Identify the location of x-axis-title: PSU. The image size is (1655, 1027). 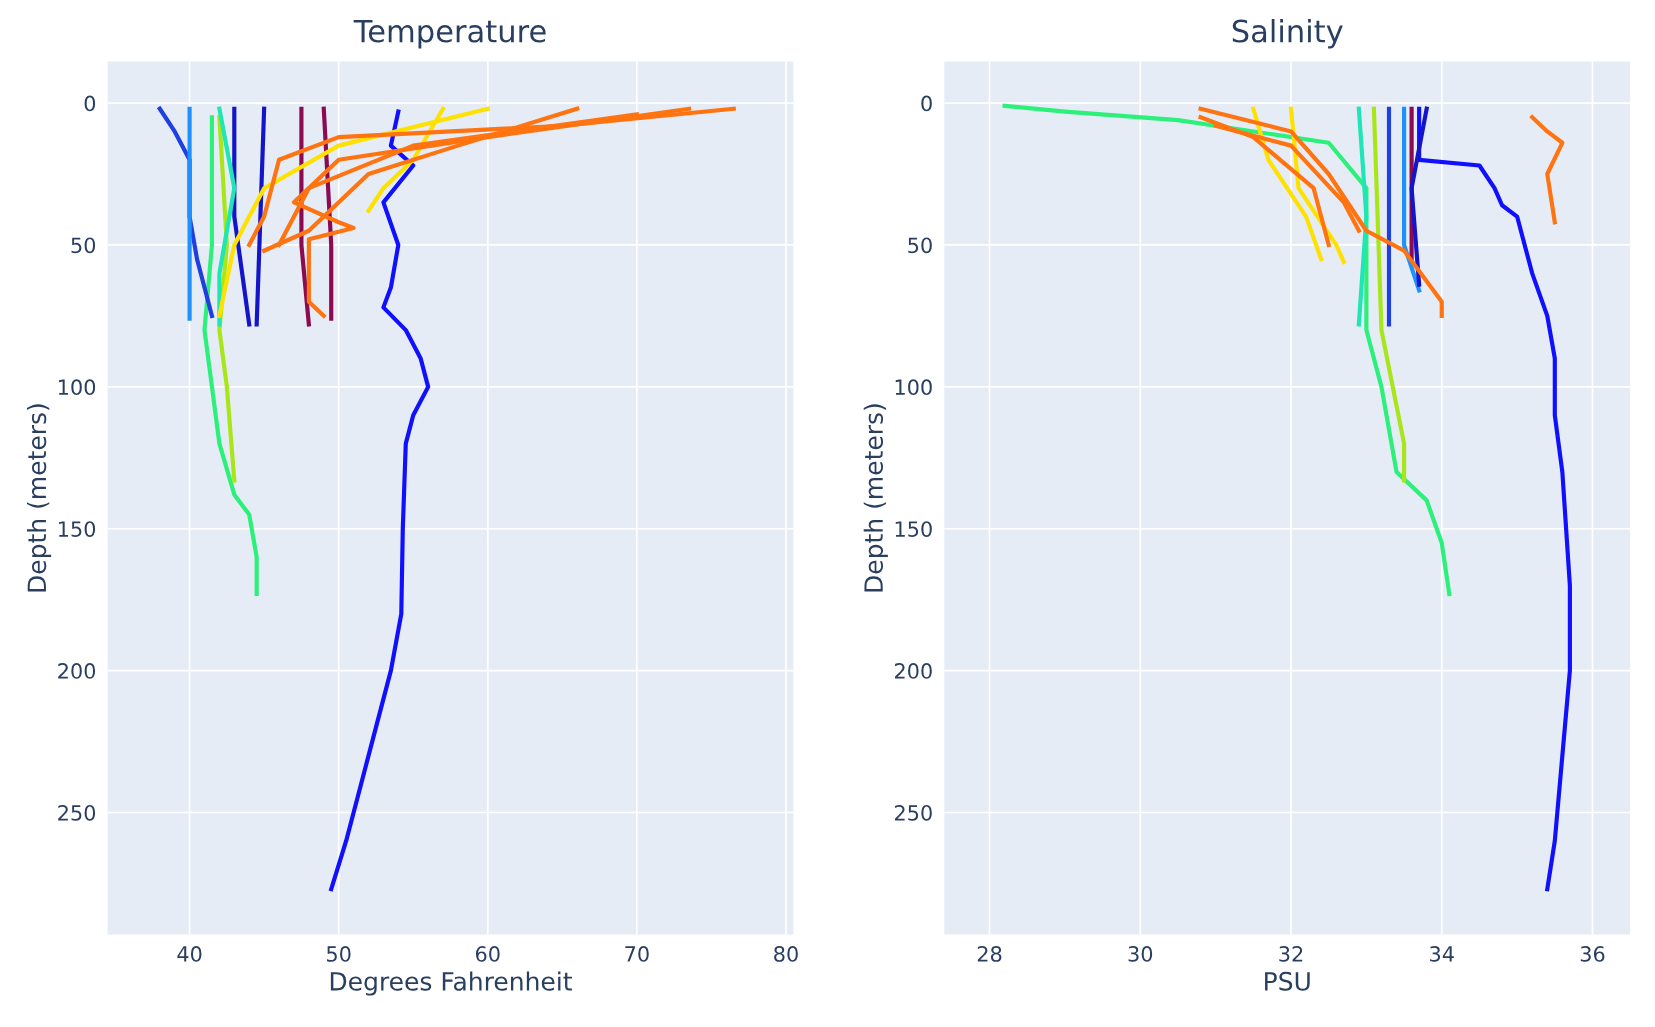
(1287, 981).